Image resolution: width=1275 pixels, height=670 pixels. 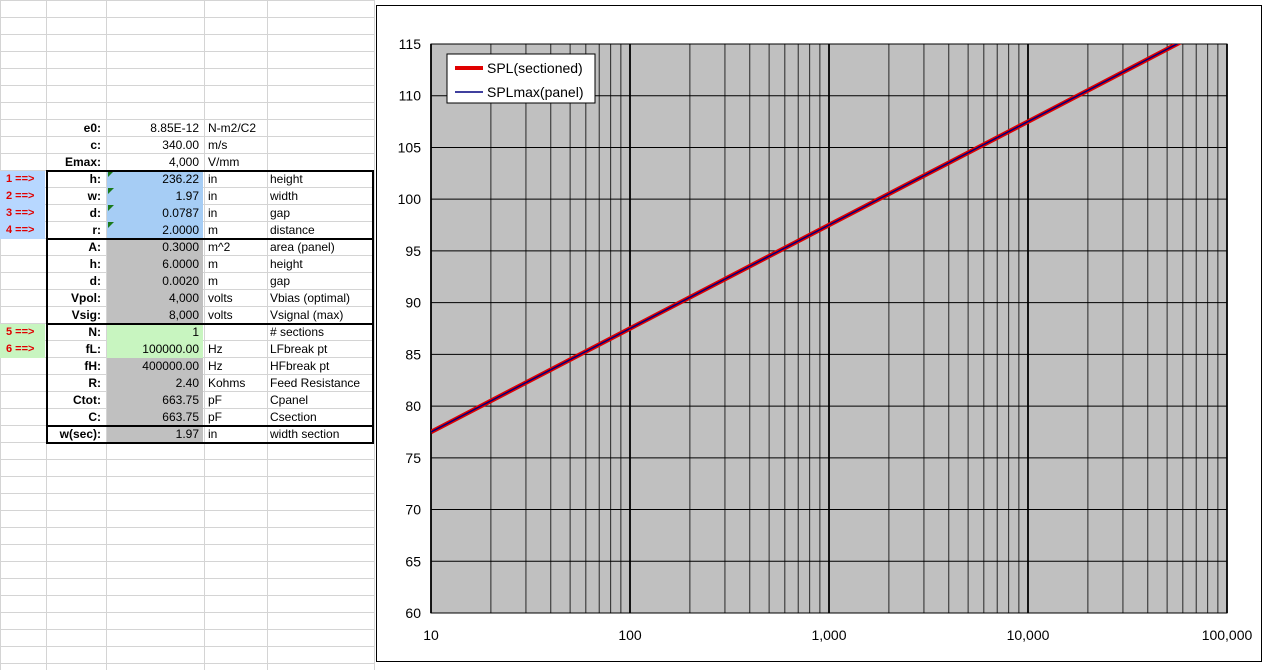 What do you see at coordinates (22, 332) in the screenshot?
I see `param-arrow: 5 ==>` at bounding box center [22, 332].